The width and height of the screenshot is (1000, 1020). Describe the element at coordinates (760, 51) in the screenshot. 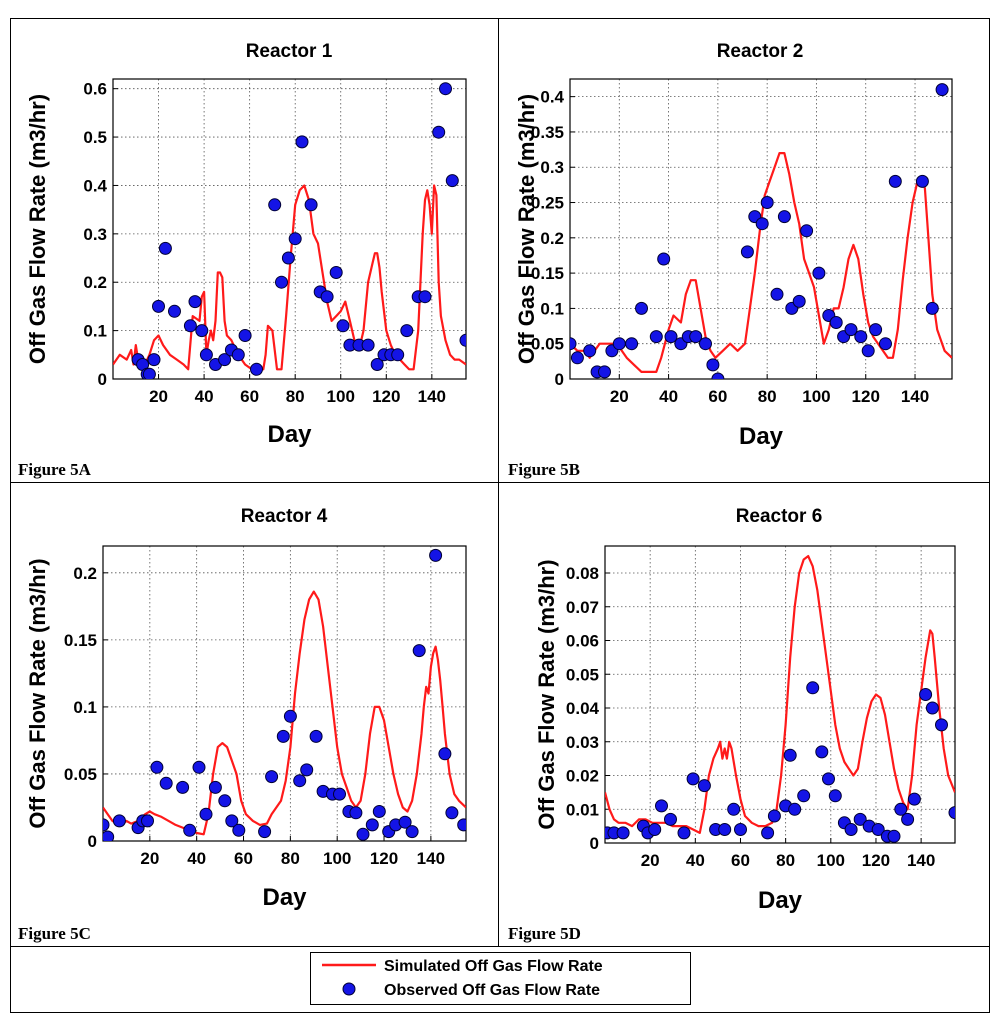

I see `chart-title: Reactor 2` at that location.